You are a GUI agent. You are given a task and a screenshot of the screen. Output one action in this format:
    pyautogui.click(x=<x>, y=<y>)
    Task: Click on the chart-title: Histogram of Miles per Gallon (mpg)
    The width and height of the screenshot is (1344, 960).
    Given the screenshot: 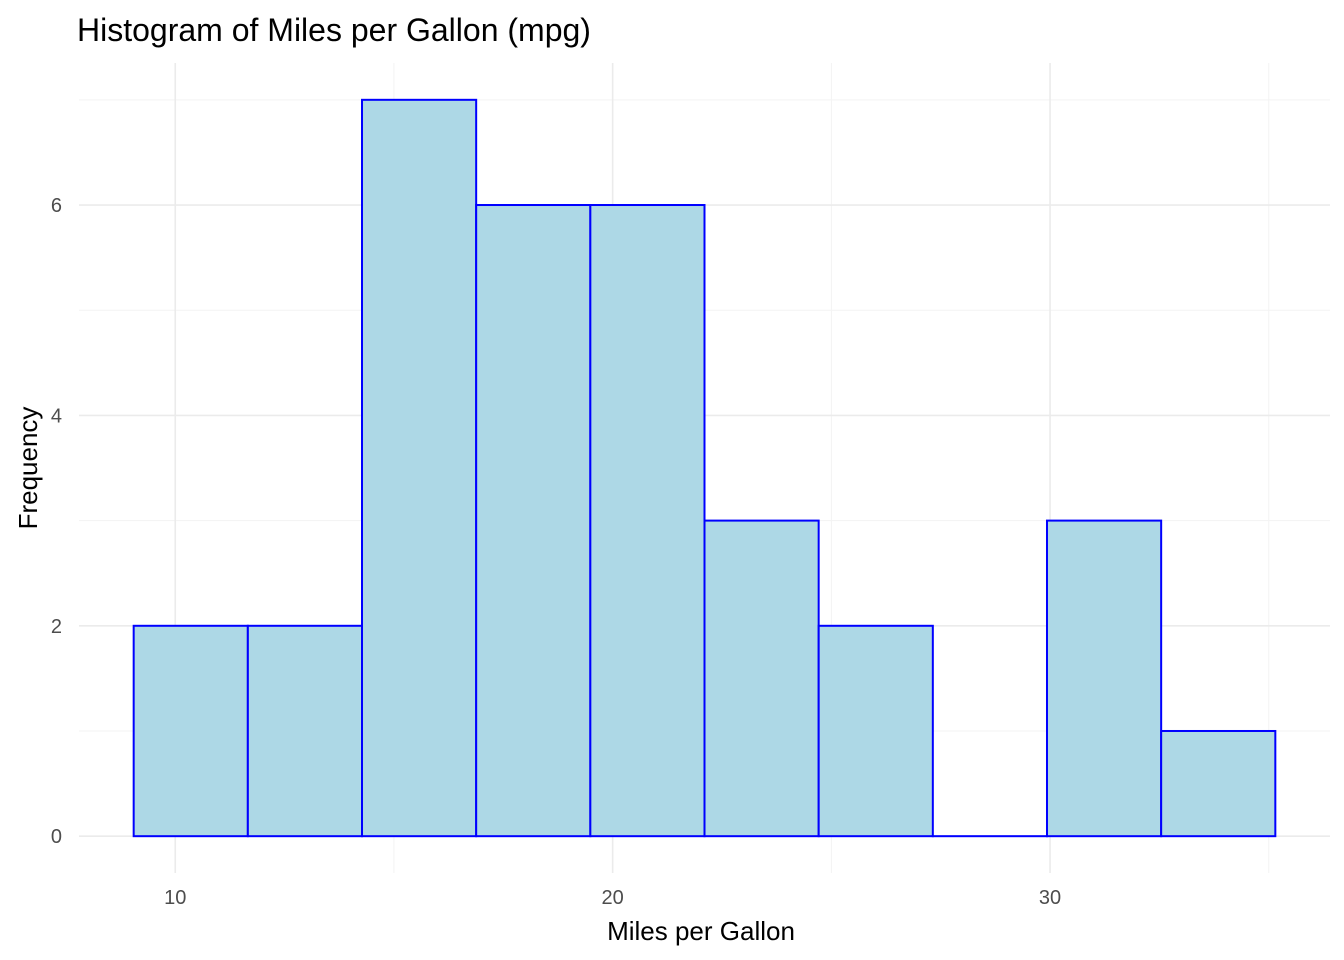 What is the action you would take?
    pyautogui.click(x=334, y=30)
    